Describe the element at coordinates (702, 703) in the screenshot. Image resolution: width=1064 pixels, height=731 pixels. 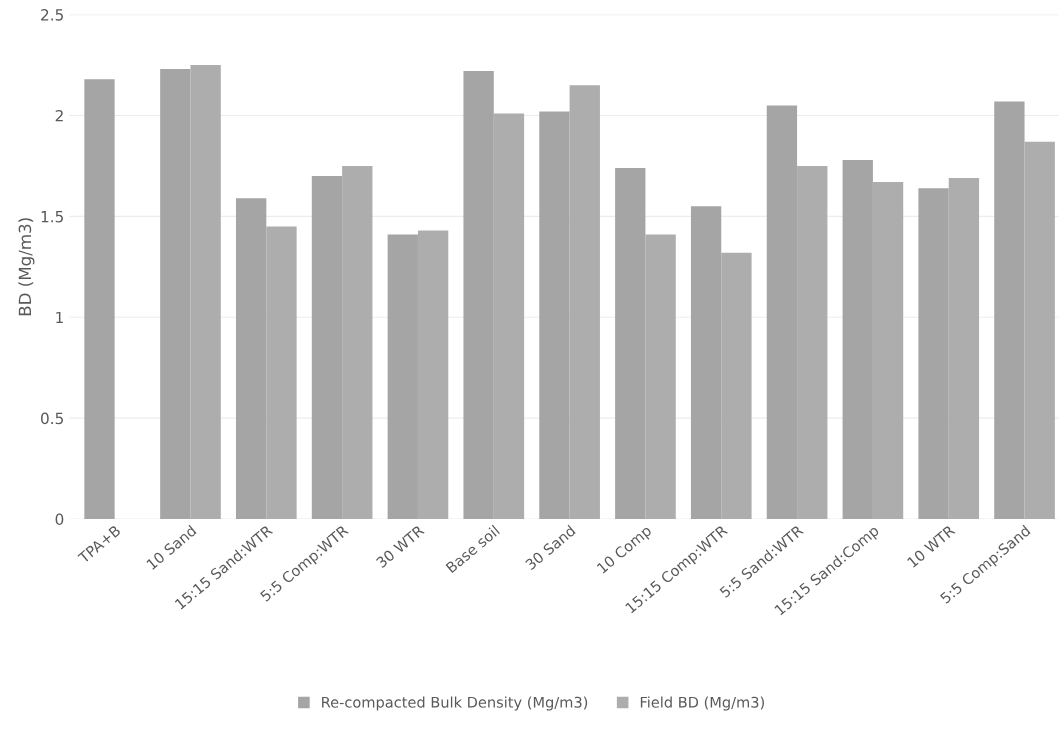
I see `legend-label: Field BD (Mg/m3)` at that location.